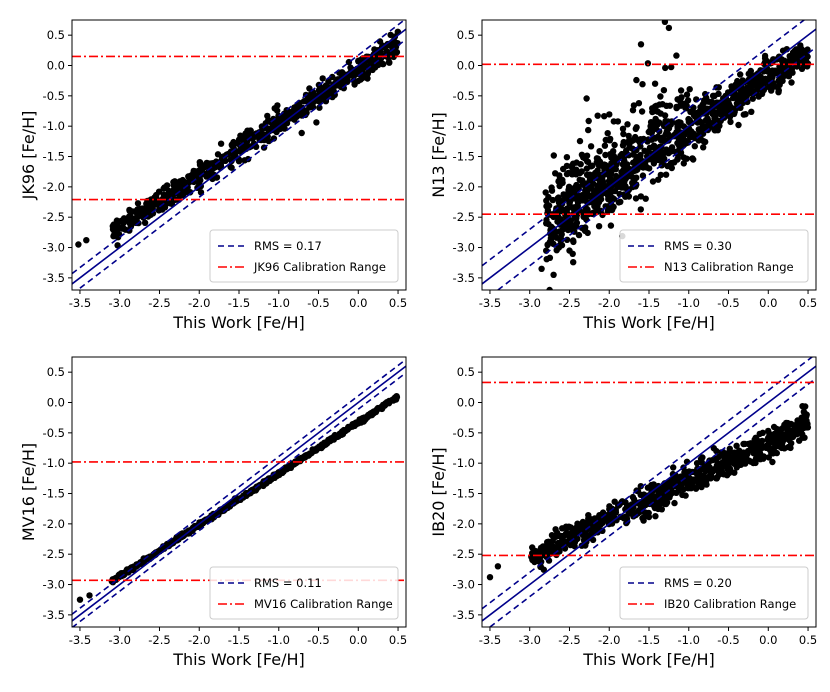  What do you see at coordinates (56, 66) in the screenshot?
I see `y-tick-label: 0.0` at bounding box center [56, 66].